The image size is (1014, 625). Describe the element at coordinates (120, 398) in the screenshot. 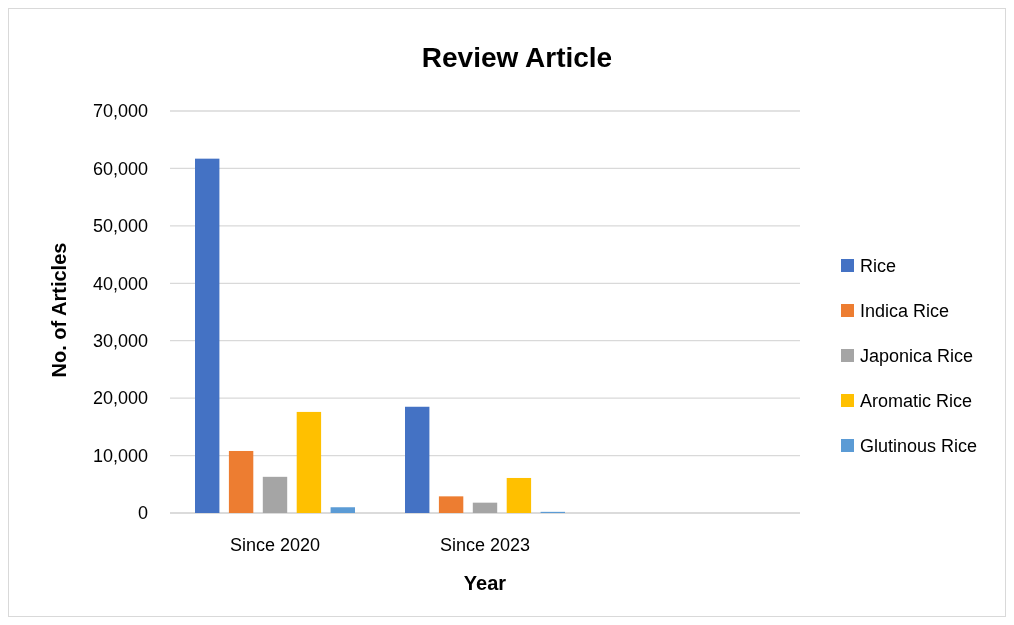

I see `y-tick-label: 20,000` at that location.